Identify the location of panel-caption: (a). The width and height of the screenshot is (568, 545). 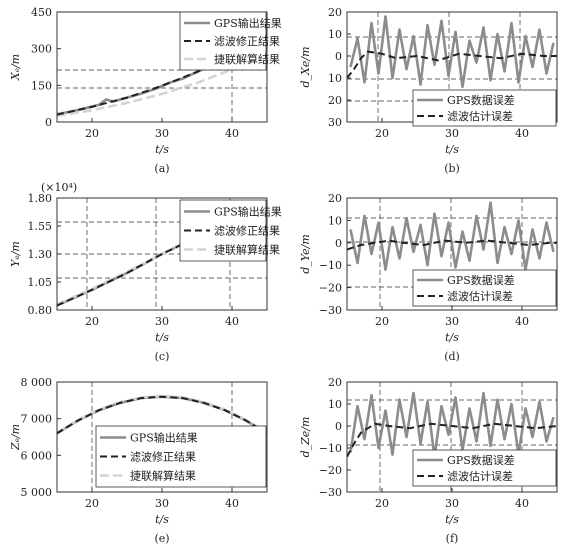
(161, 168).